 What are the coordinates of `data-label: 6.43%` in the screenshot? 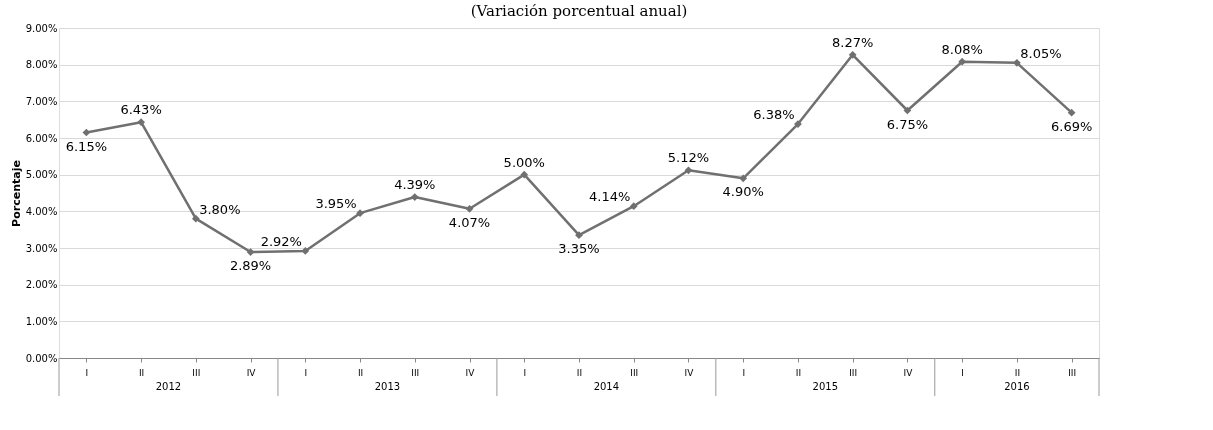 It's located at (141, 110).